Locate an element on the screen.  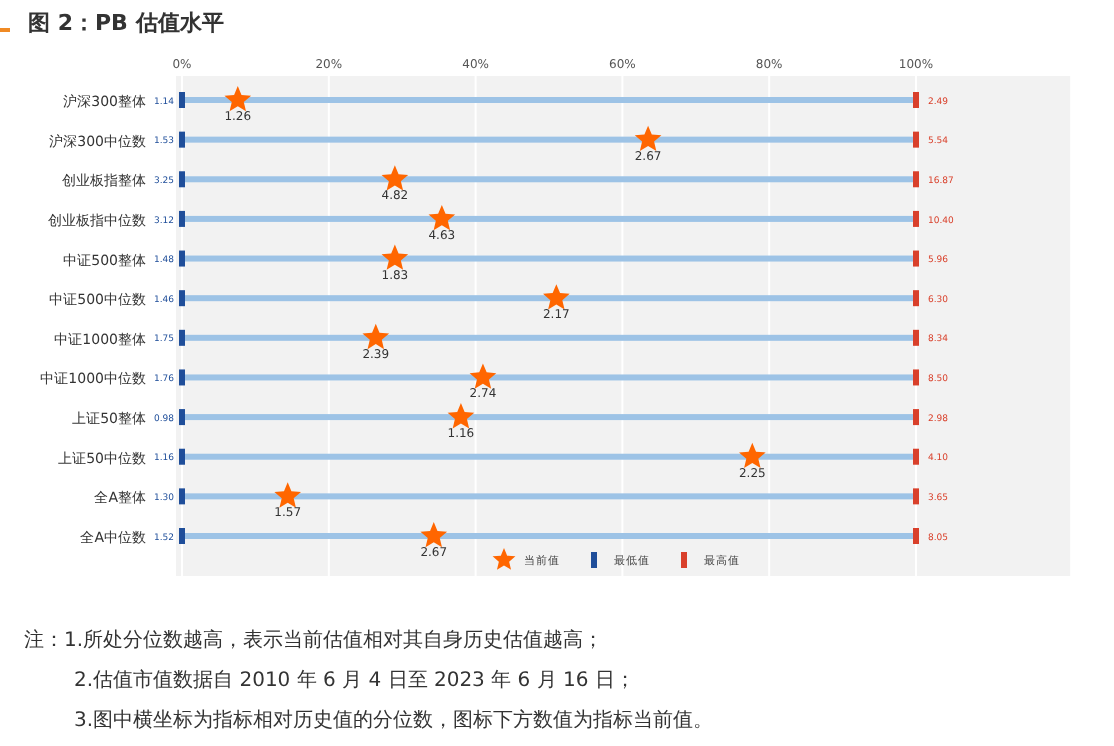
text: 3.图中横坐标为指标相对历史值的分位数，图标下方数值为指标当前值。 is located at coordinates (394, 720).